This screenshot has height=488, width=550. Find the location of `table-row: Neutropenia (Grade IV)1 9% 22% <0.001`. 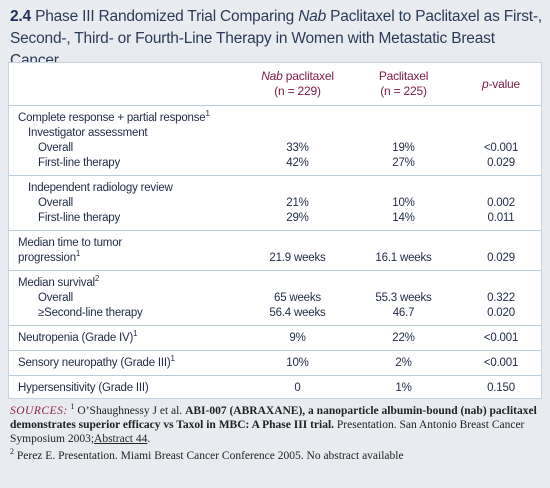

table-row: Neutropenia (Grade IV)1 9% 22% <0.001 is located at coordinates (275, 338).